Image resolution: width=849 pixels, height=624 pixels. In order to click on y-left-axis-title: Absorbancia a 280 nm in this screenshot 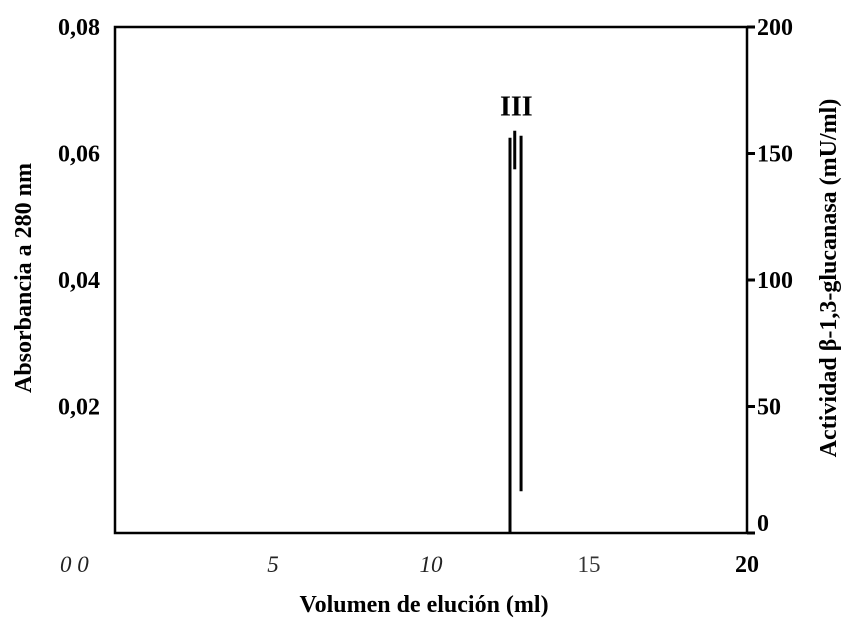, I will do `click(24, 278)`.